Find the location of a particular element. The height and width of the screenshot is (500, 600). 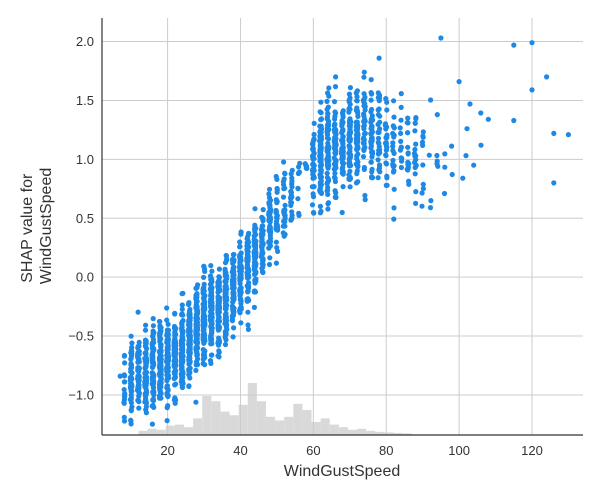

x-axis-label: WindGustSpeed is located at coordinates (342, 471).